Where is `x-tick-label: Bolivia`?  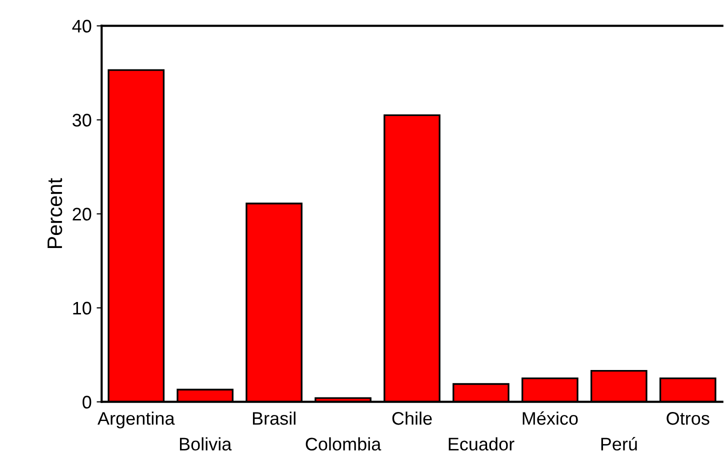
x-tick-label: Bolivia is located at coordinates (206, 444).